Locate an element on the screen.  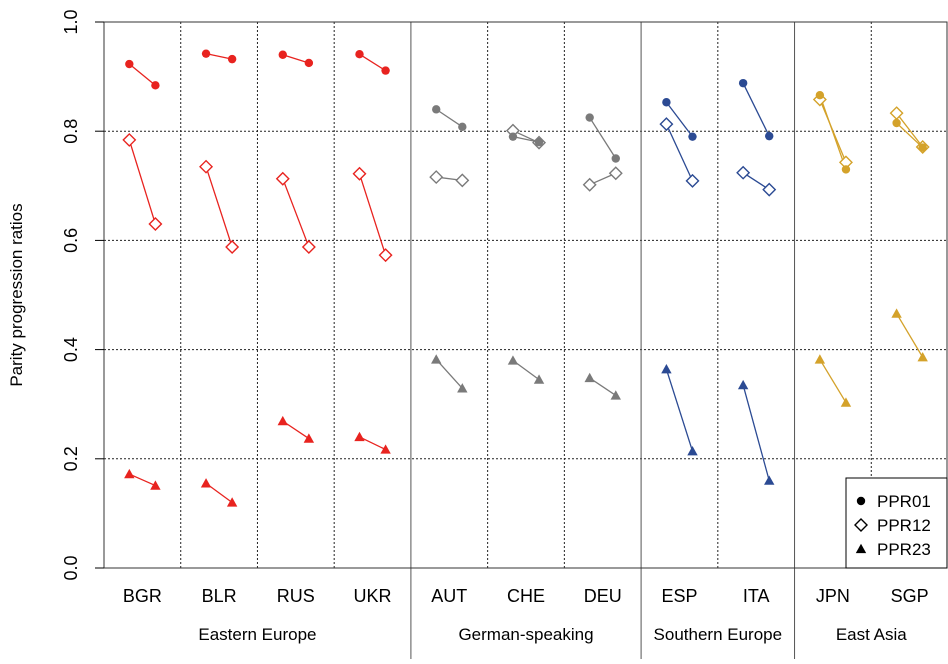
x-tick-label: AUT is located at coordinates (449, 596).